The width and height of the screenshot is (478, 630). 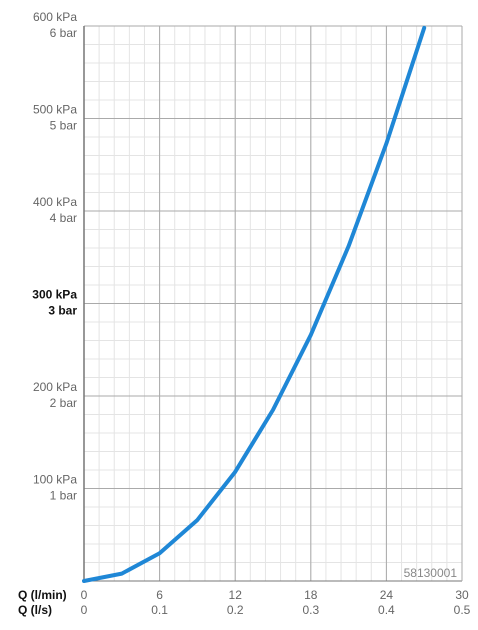 What do you see at coordinates (55, 480) in the screenshot?
I see `y-tick-label: 100 kPa` at bounding box center [55, 480].